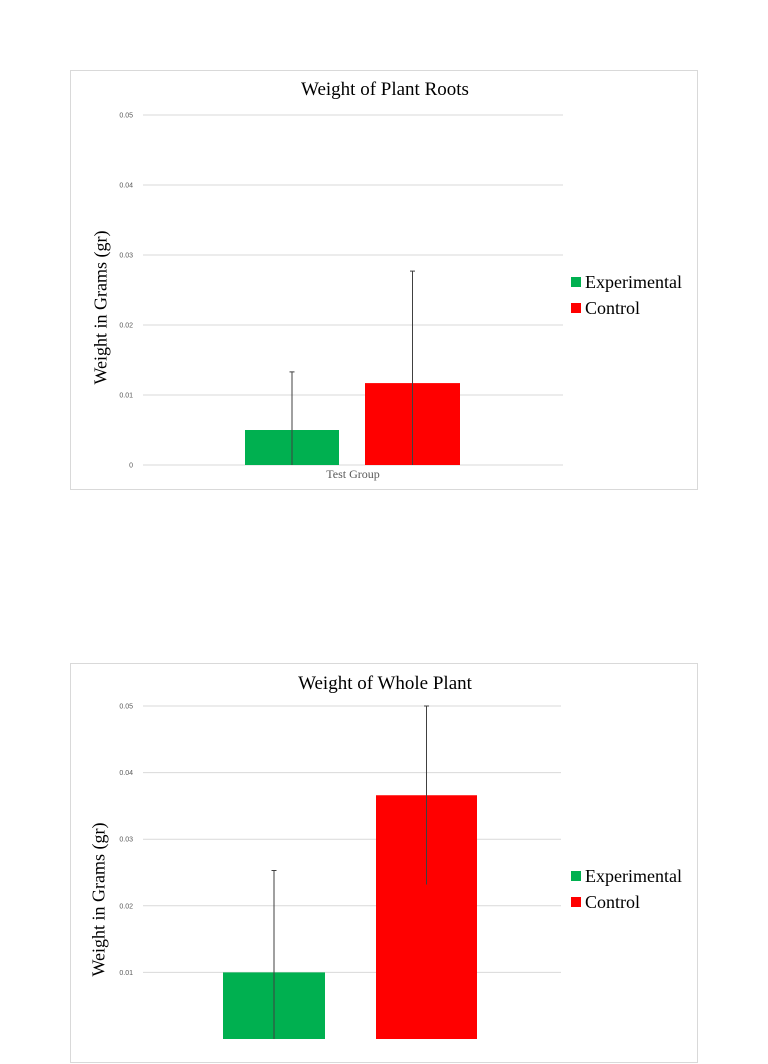 The height and width of the screenshot is (1064, 768). I want to click on chart-title: Weight of Plant Roots, so click(385, 89).